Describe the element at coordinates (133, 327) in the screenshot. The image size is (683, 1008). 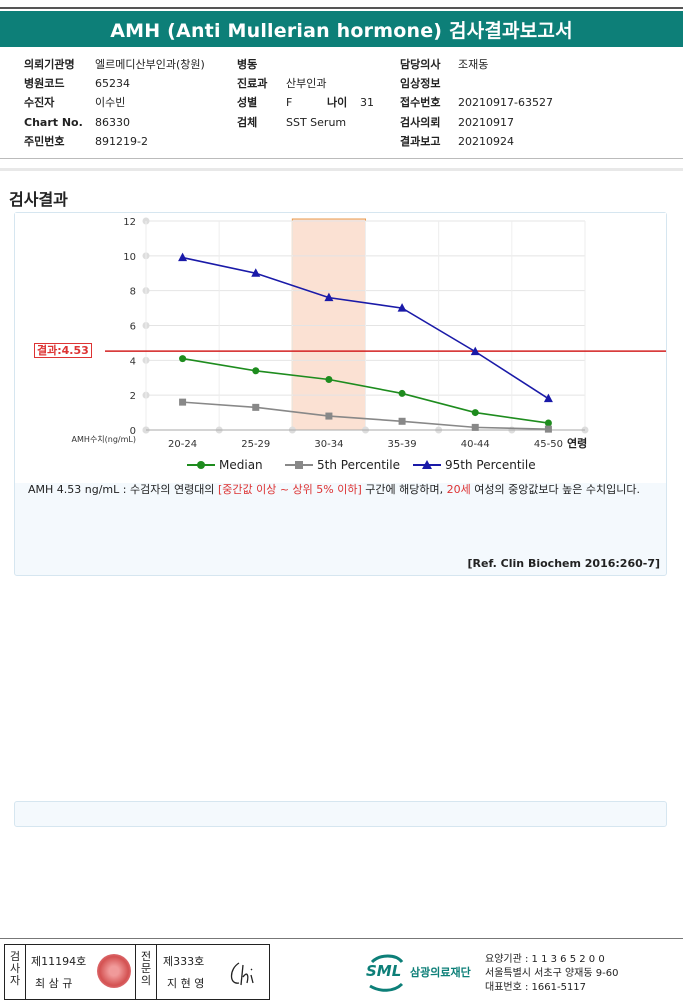
I see `y-tick-label: 6` at that location.